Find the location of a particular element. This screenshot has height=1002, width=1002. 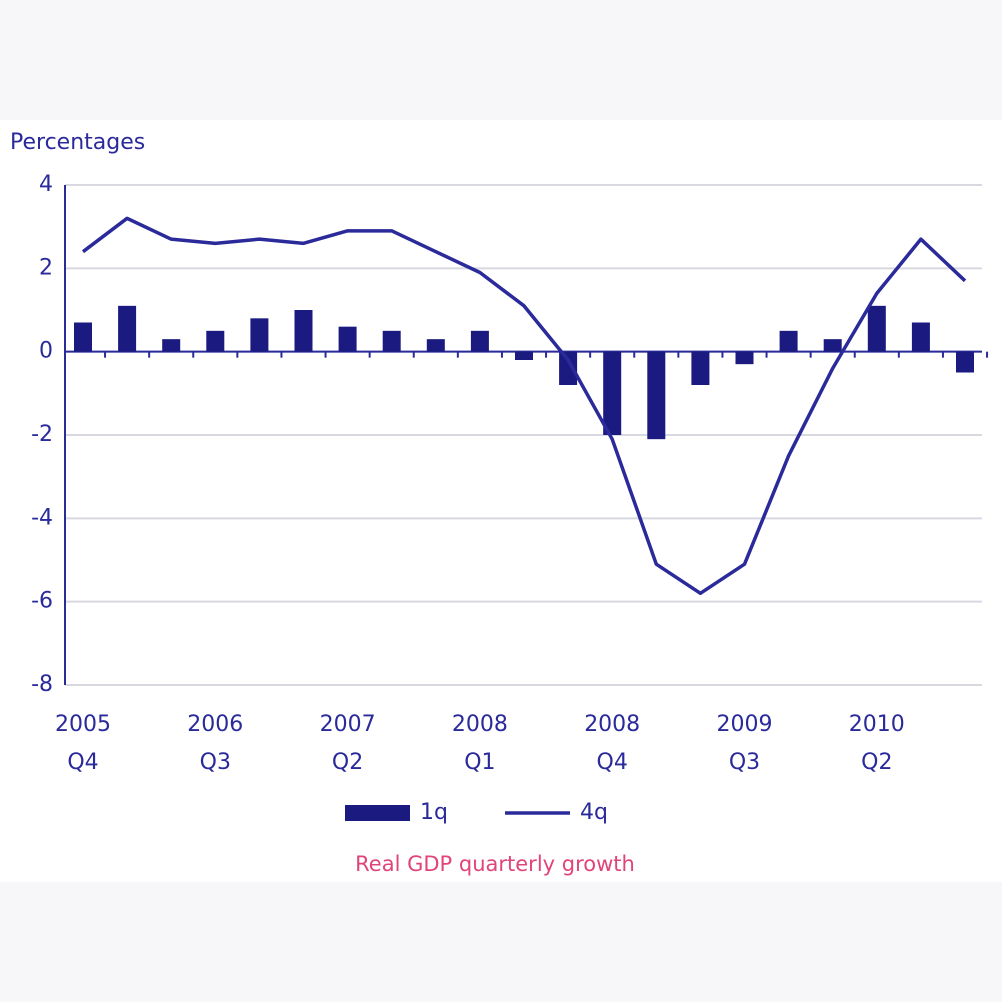

y-tick-label: 2 is located at coordinates (46, 267).